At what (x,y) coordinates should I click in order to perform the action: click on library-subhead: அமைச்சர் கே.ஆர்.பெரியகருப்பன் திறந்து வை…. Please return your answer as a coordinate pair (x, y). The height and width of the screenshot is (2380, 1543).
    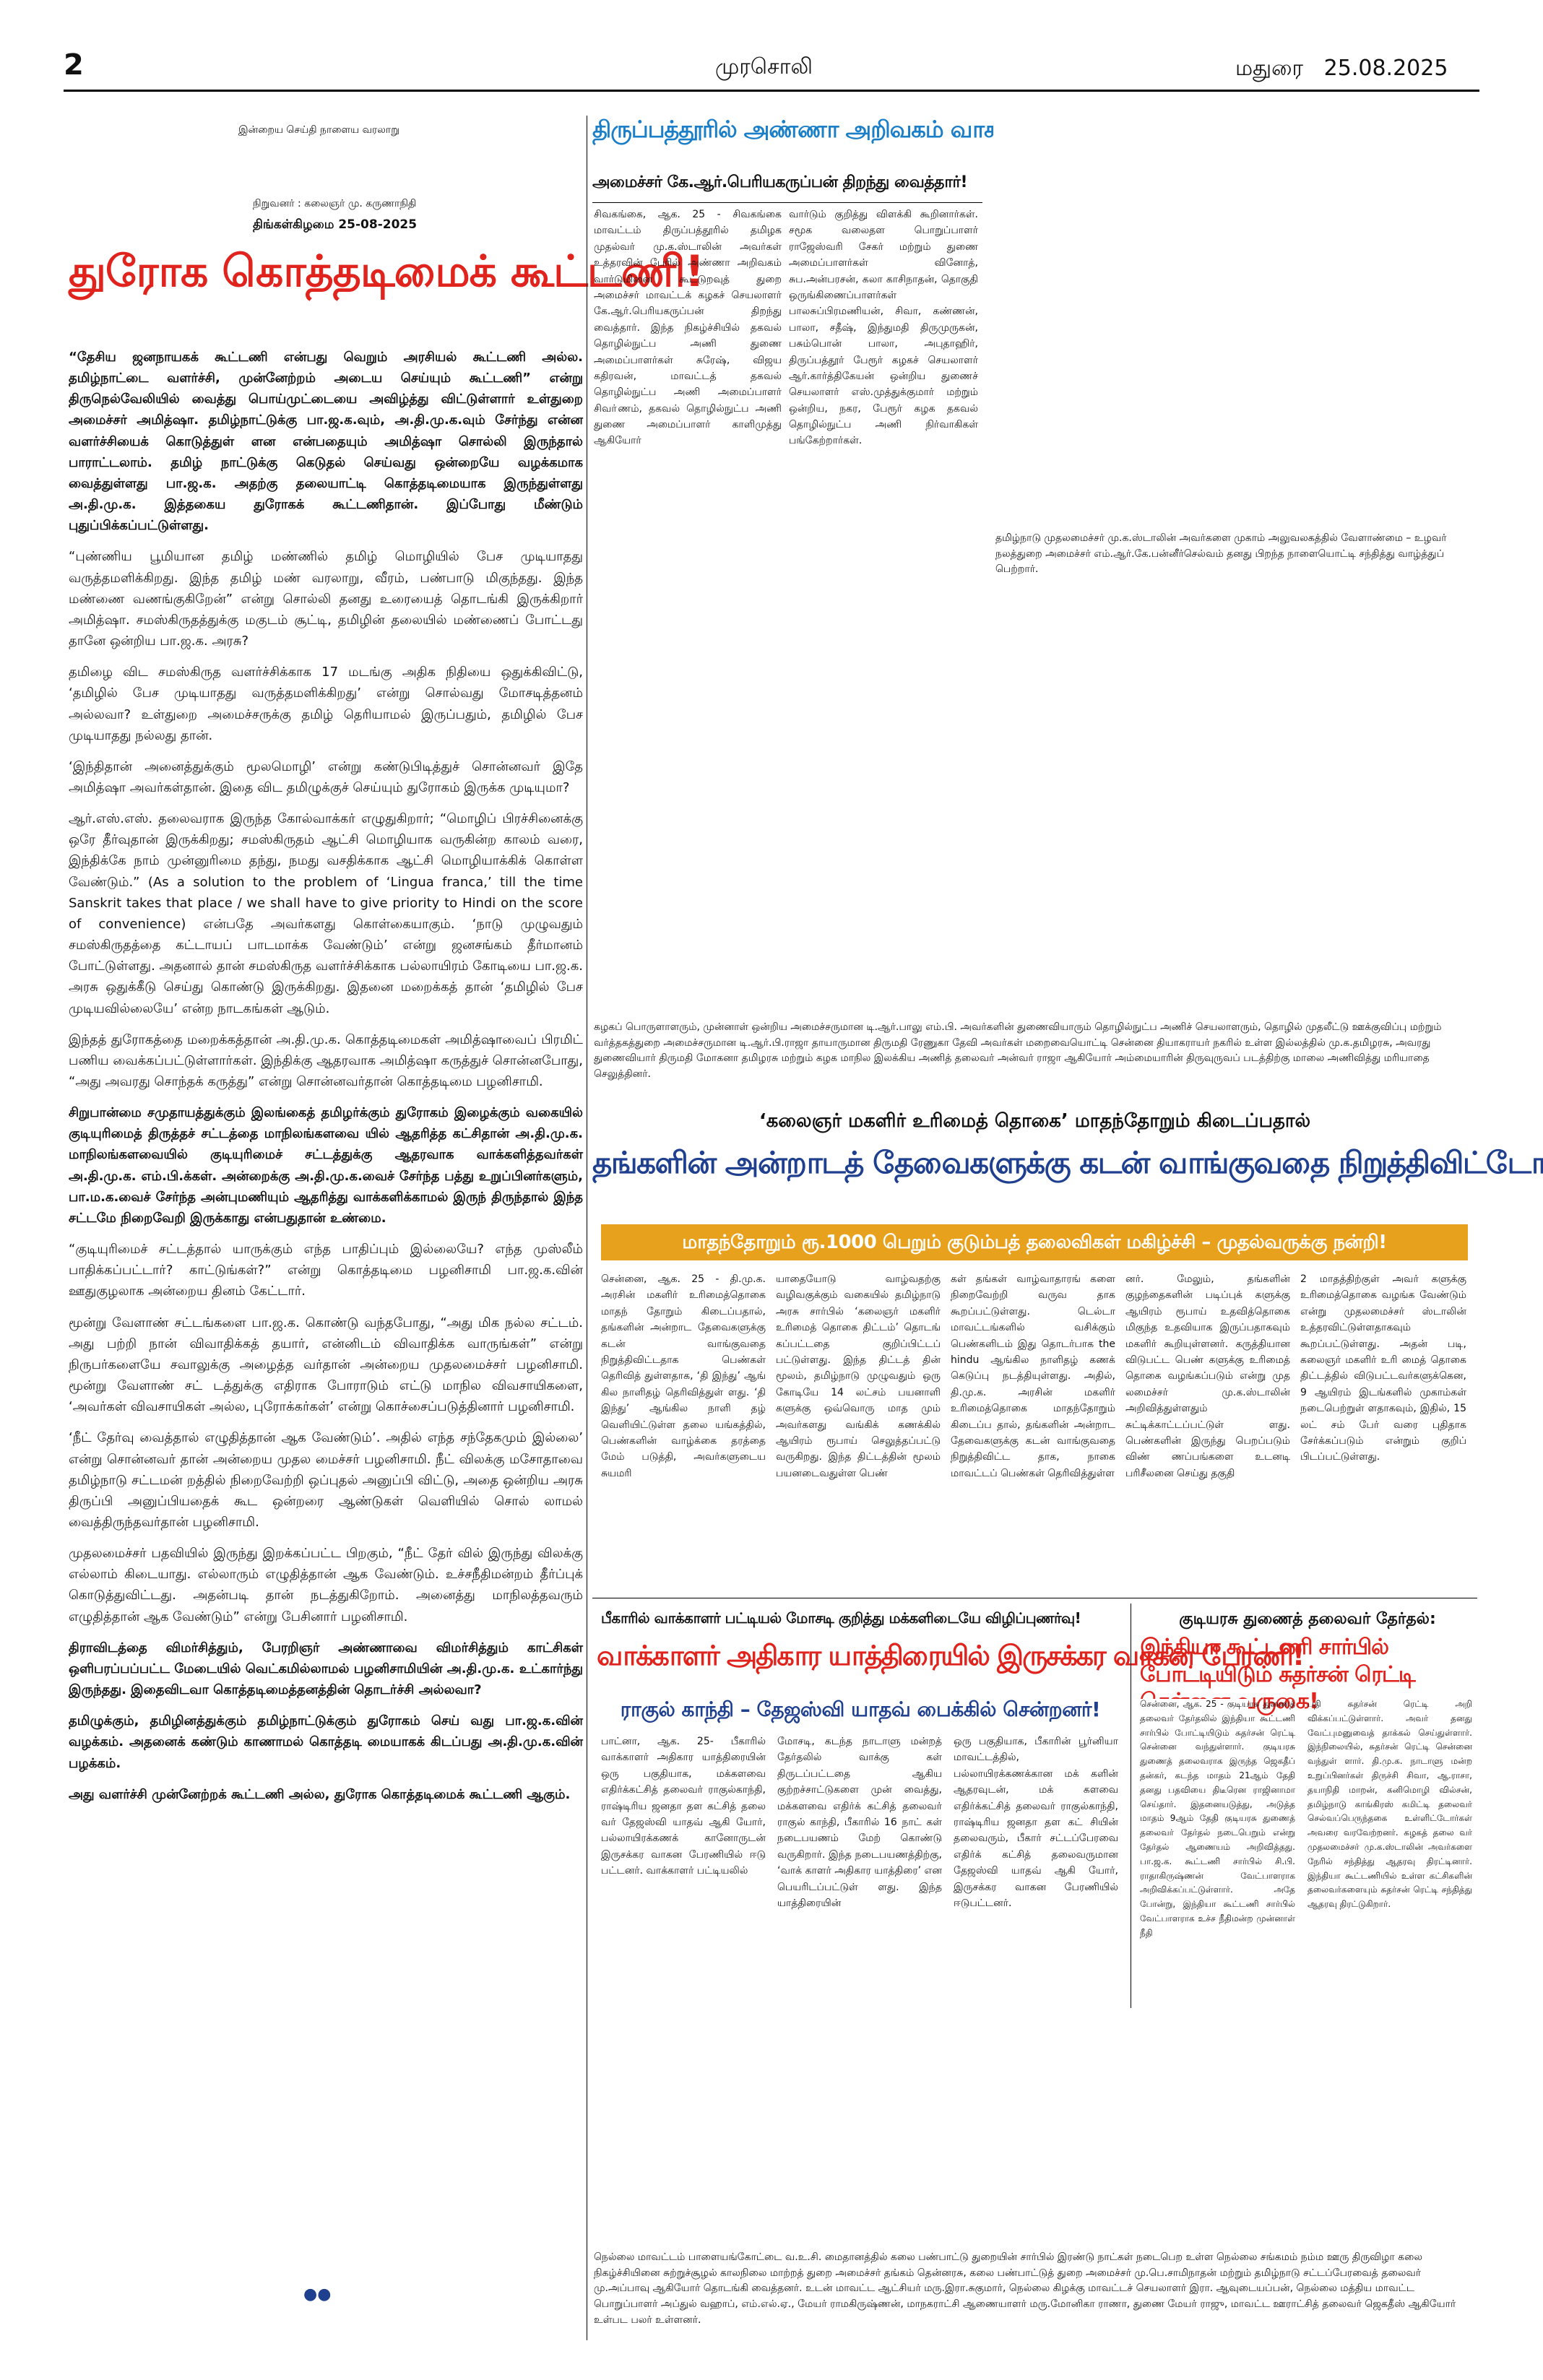
    Looking at the image, I should click on (780, 182).